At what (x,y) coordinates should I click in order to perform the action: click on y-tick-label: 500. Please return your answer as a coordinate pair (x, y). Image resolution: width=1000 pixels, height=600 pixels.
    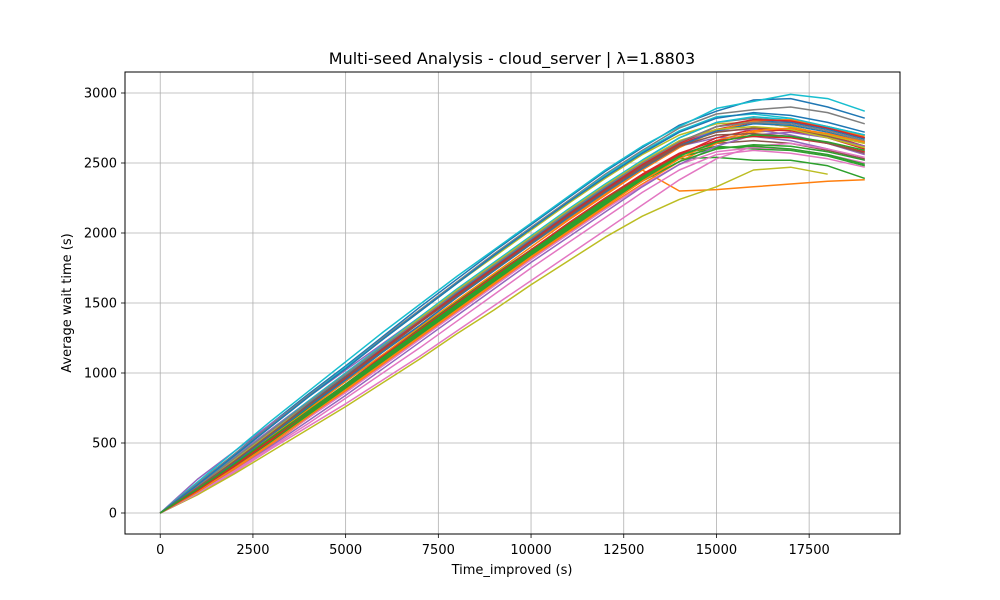
    Looking at the image, I should click on (104, 444).